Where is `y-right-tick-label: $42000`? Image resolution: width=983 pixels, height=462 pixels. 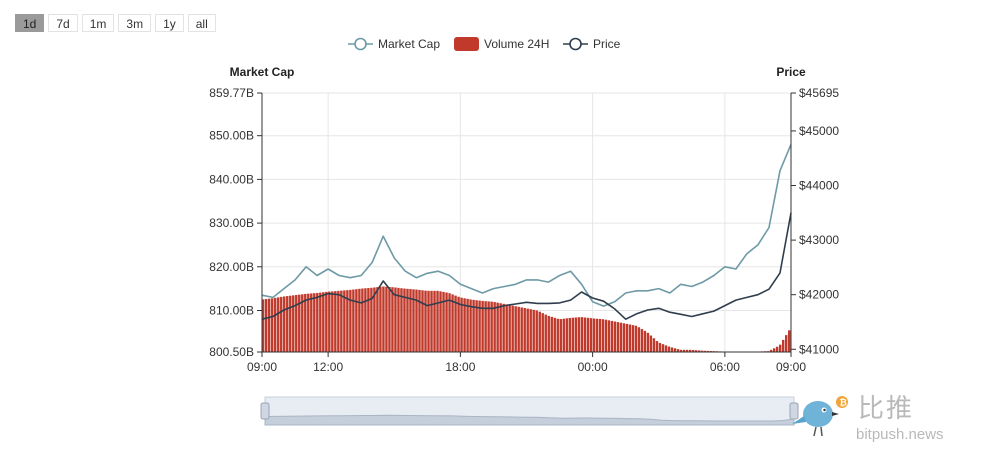 y-right-tick-label: $42000 is located at coordinates (819, 295).